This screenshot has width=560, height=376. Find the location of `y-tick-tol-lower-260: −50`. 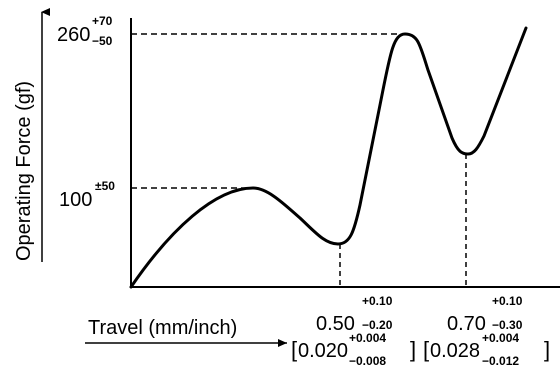

y-tick-tol-lower-260: −50 is located at coordinates (102, 41).